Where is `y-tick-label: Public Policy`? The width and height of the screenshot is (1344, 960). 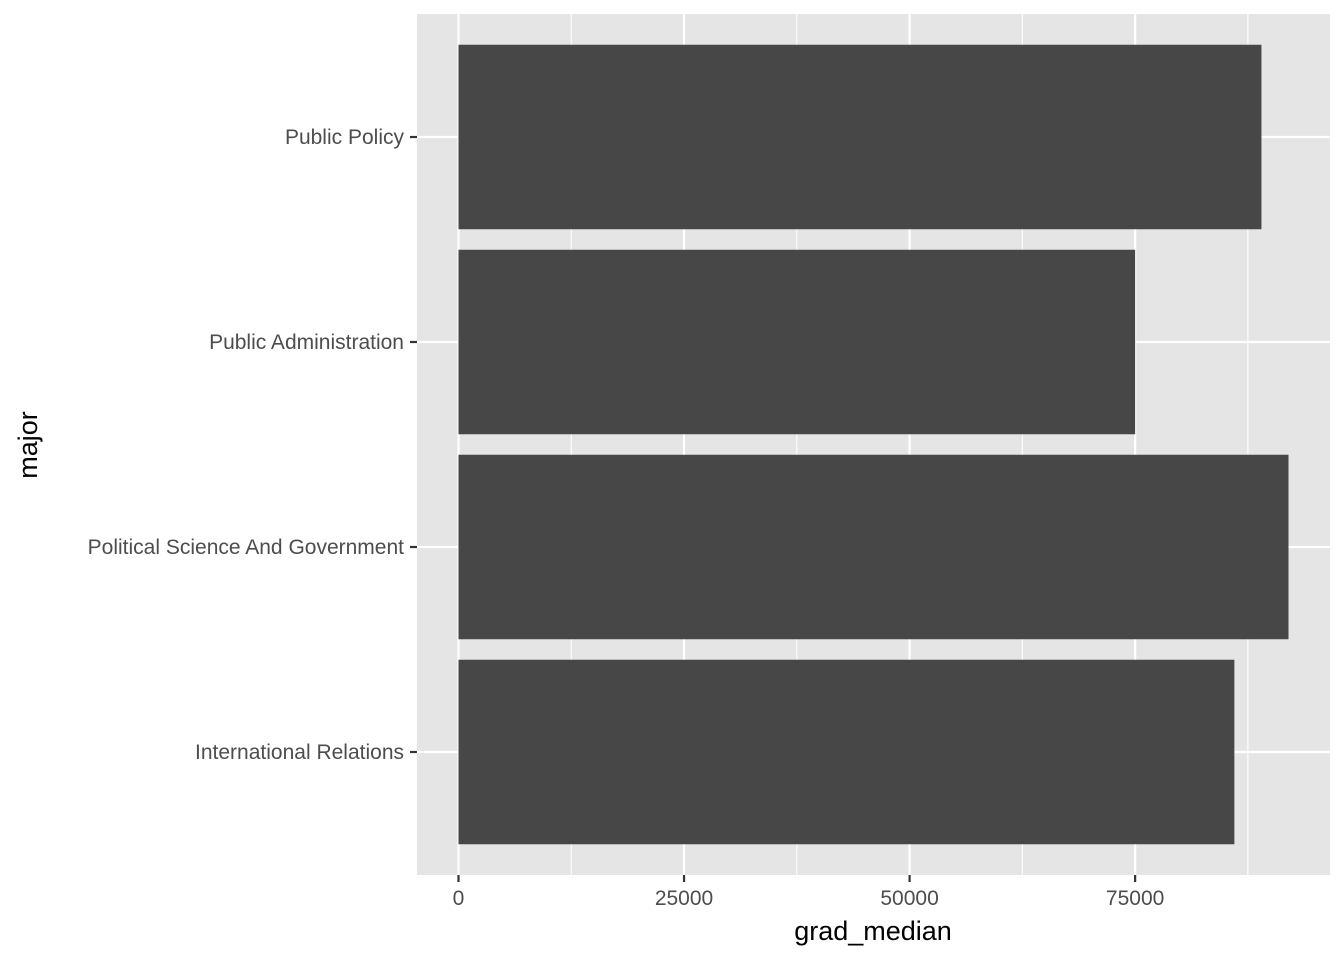
y-tick-label: Public Policy is located at coordinates (345, 137).